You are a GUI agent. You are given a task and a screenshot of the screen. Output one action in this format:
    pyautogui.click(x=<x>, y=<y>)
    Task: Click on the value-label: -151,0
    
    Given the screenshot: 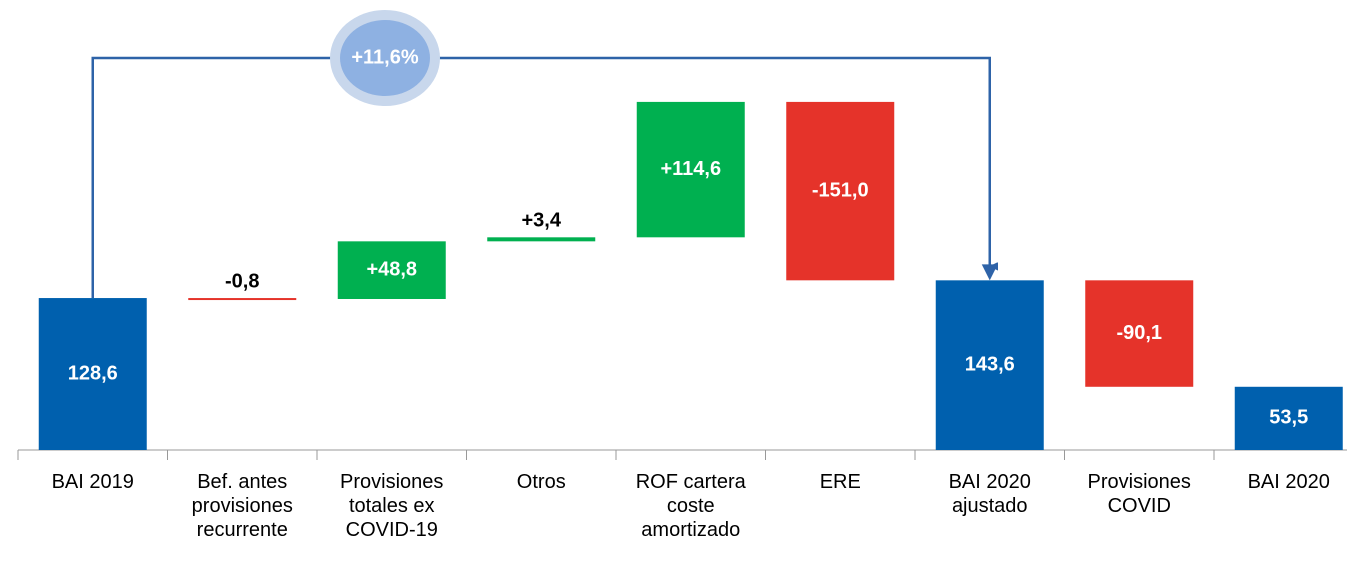 What is the action you would take?
    pyautogui.click(x=840, y=190)
    